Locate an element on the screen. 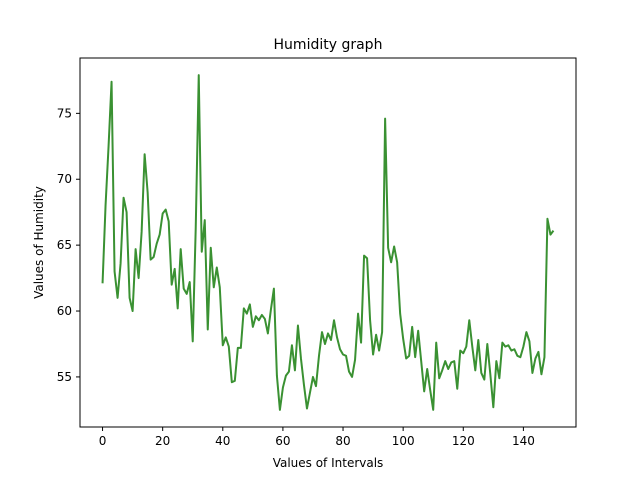 Image resolution: width=640 pixels, height=480 pixels. x-axis-label: Values of Intervals is located at coordinates (328, 463).